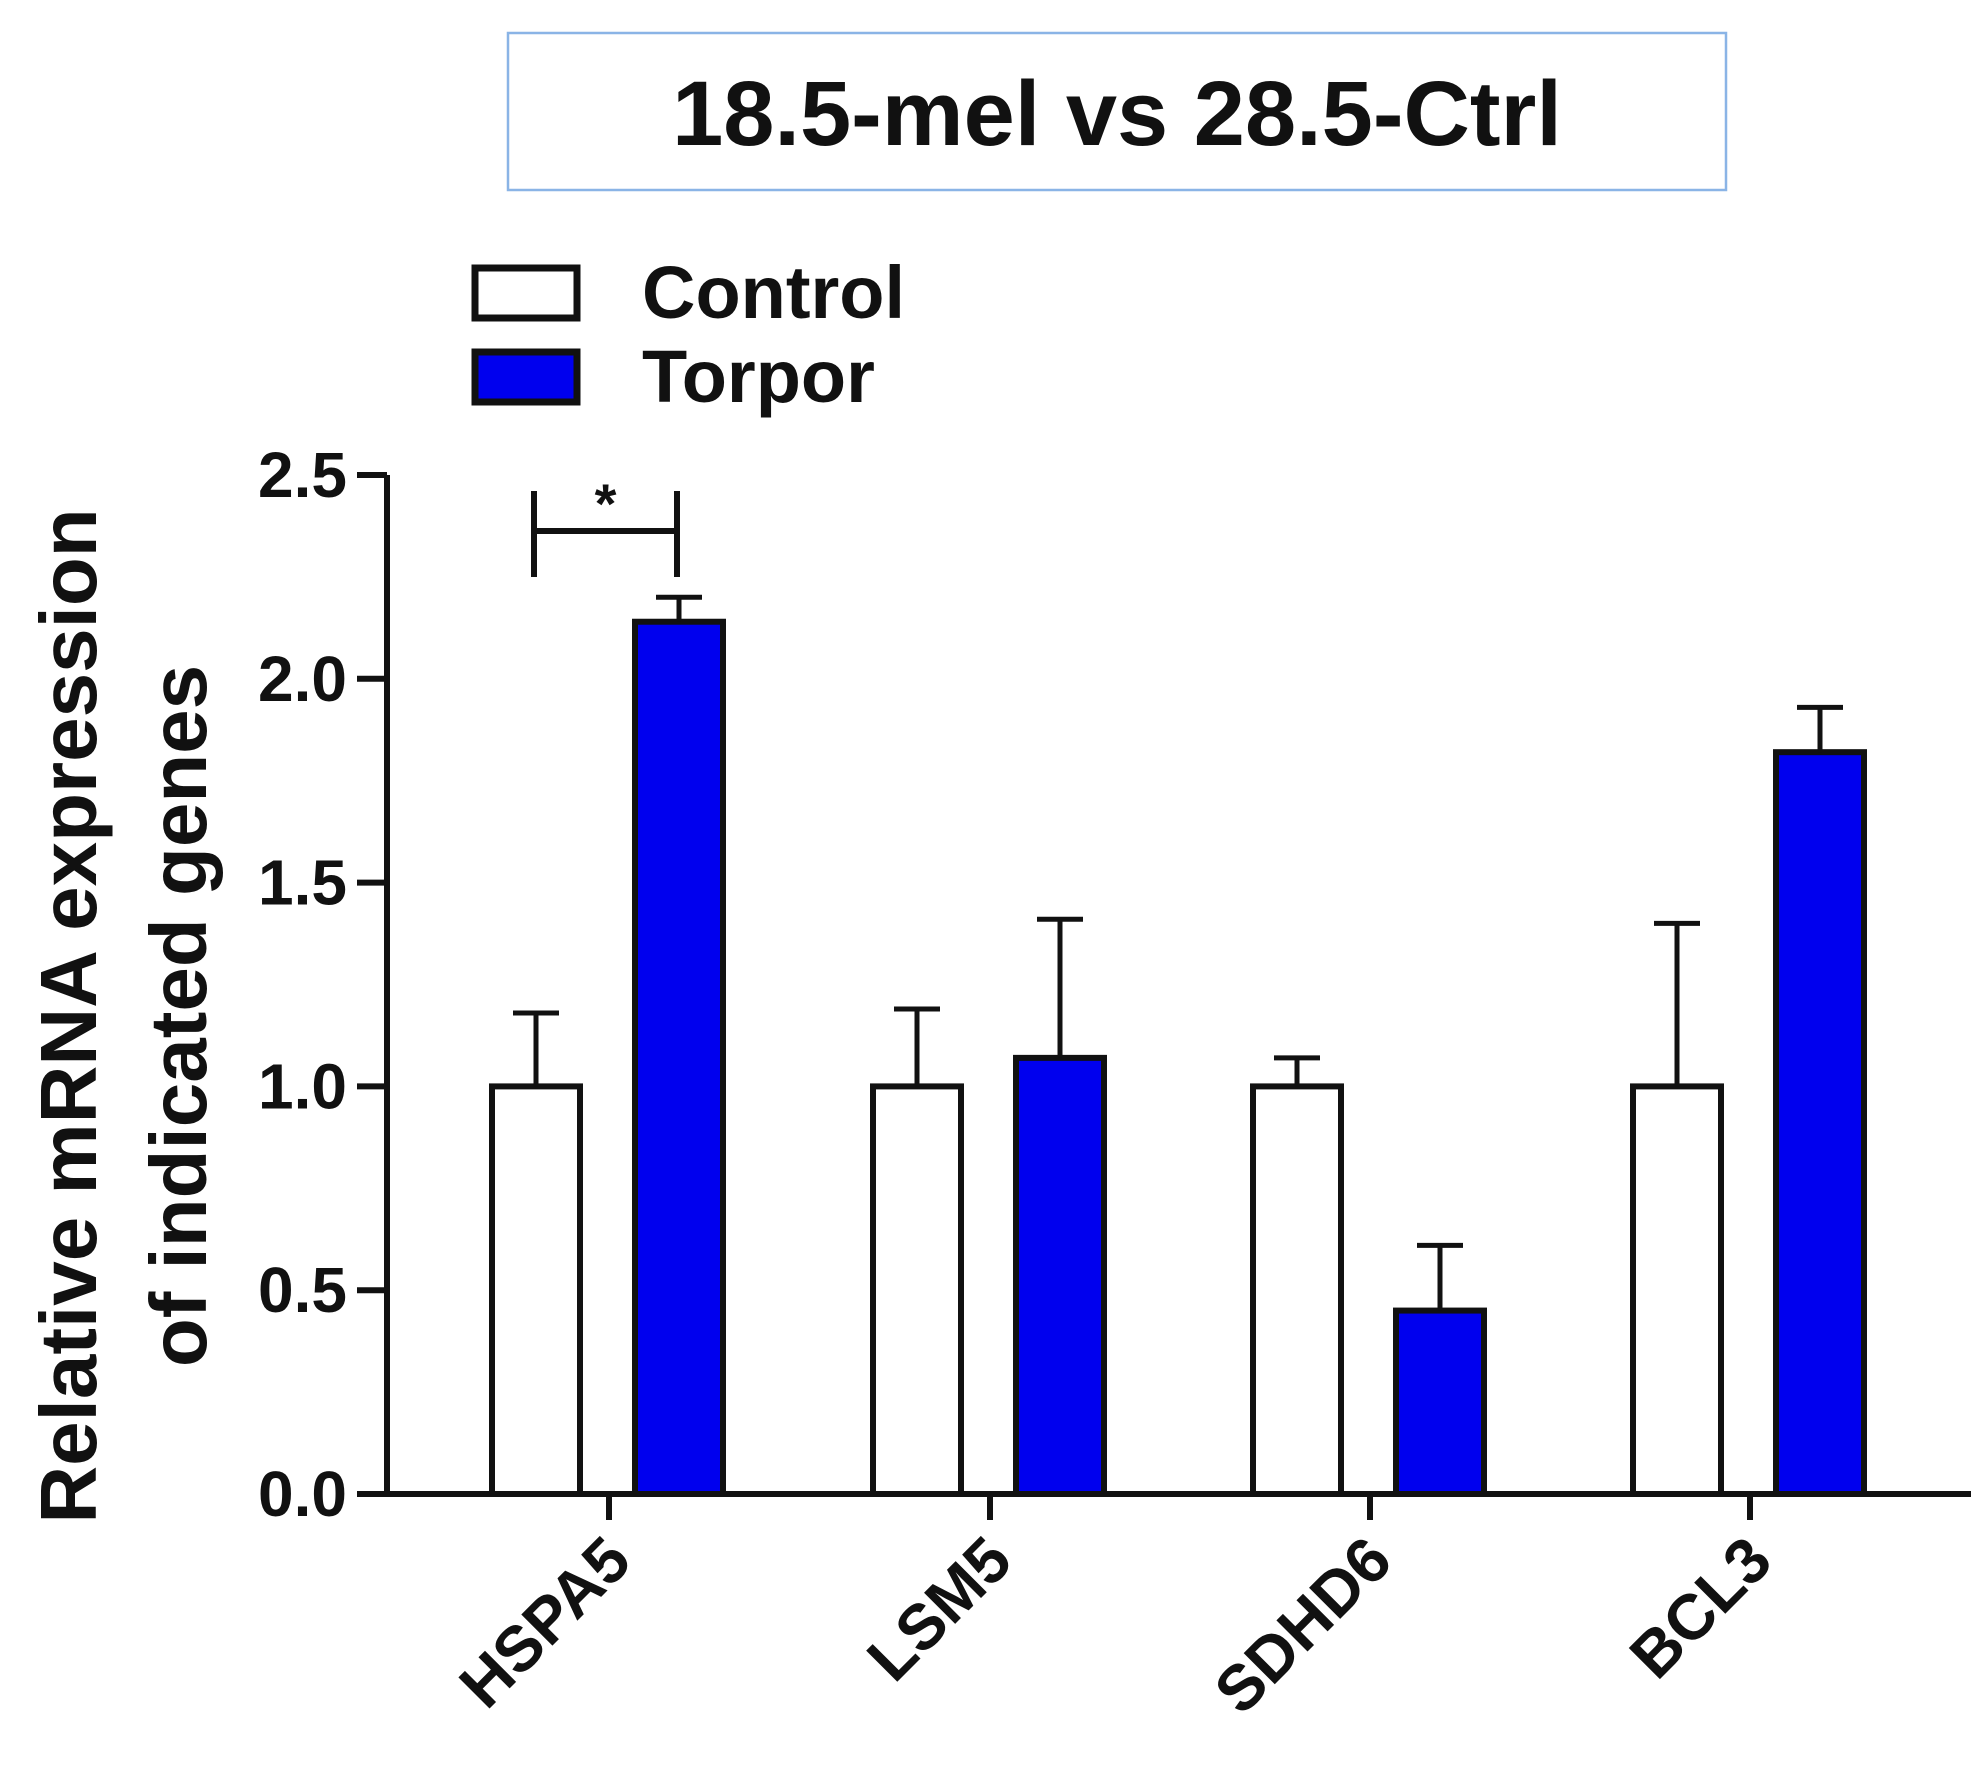 The height and width of the screenshot is (1779, 1971). I want to click on y-axis-label-line1: Relative mRNA expression, so click(68, 1015).